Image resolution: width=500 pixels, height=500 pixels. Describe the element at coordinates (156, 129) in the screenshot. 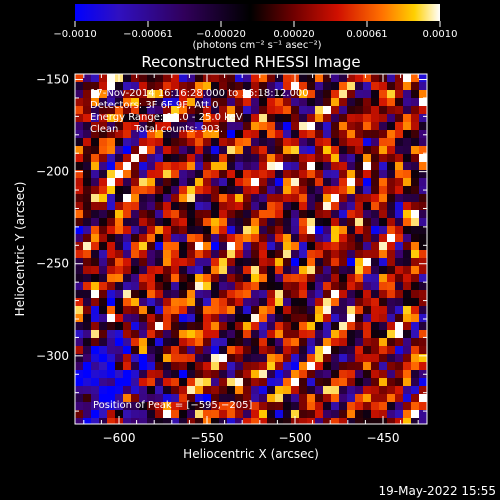

I see `annotation-clean-counts: Clean Total counts: 903.` at that location.